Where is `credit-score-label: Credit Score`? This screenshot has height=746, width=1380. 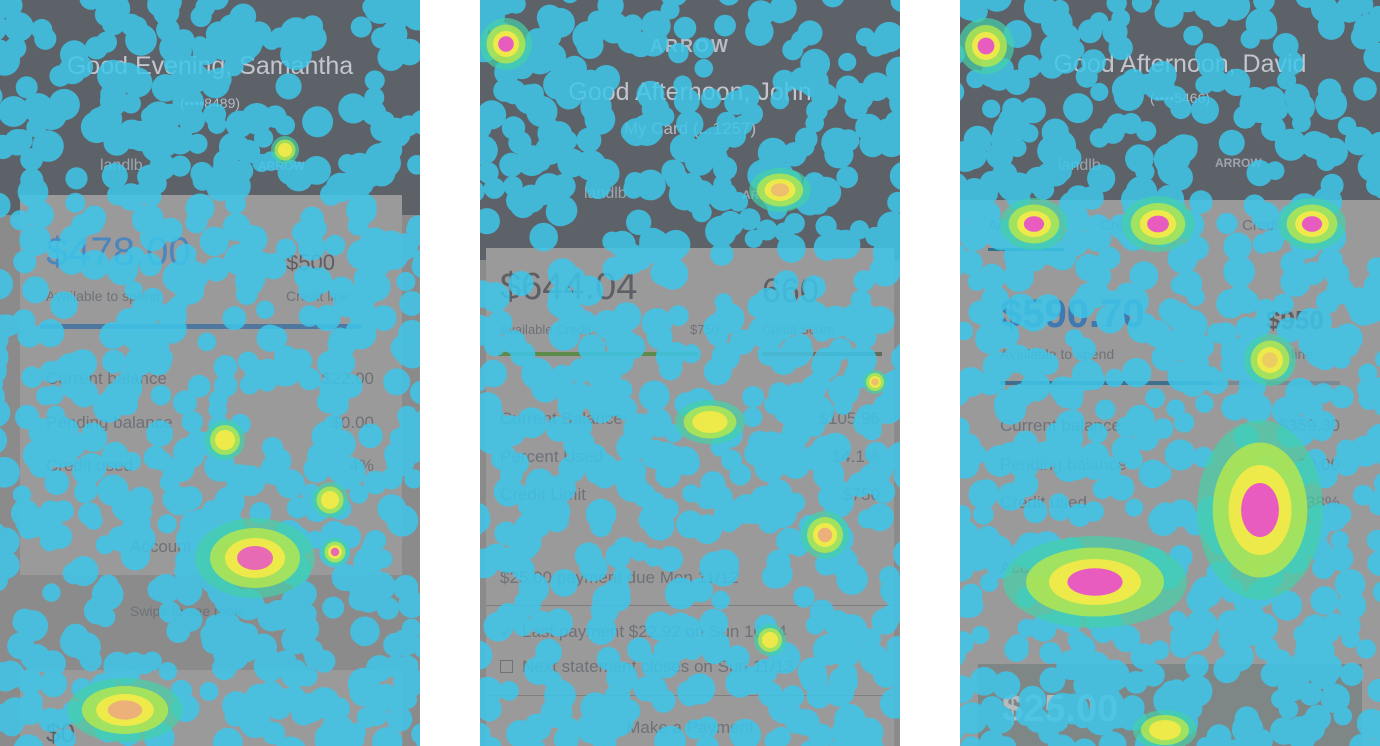 credit-score-label: Credit Score is located at coordinates (798, 329).